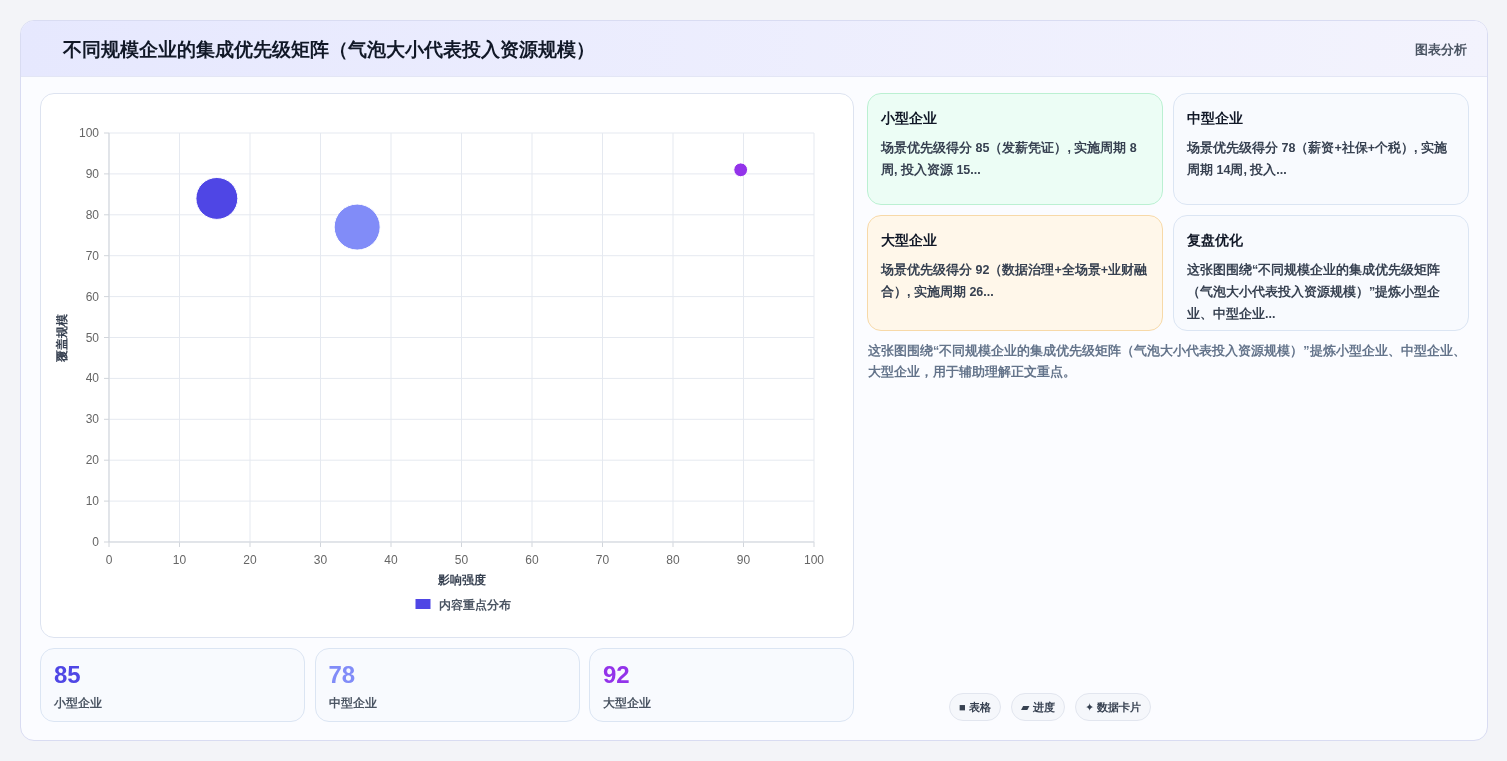 This screenshot has width=1507, height=761. Describe the element at coordinates (89, 133) in the screenshot. I see `y-tick-label: 100` at that location.